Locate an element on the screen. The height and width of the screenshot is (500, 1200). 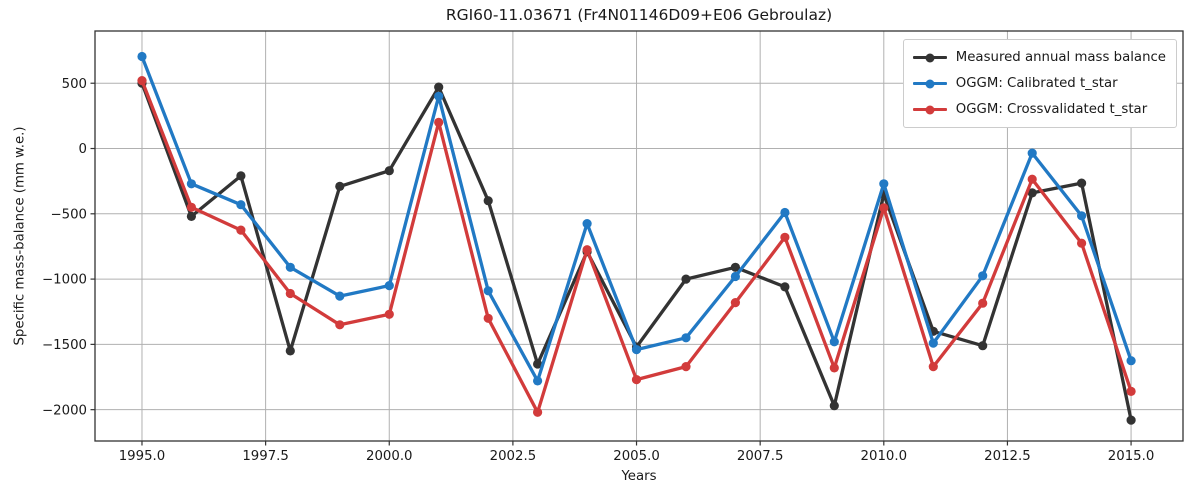
x-tick-label: 2012.5 is located at coordinates (1007, 456).